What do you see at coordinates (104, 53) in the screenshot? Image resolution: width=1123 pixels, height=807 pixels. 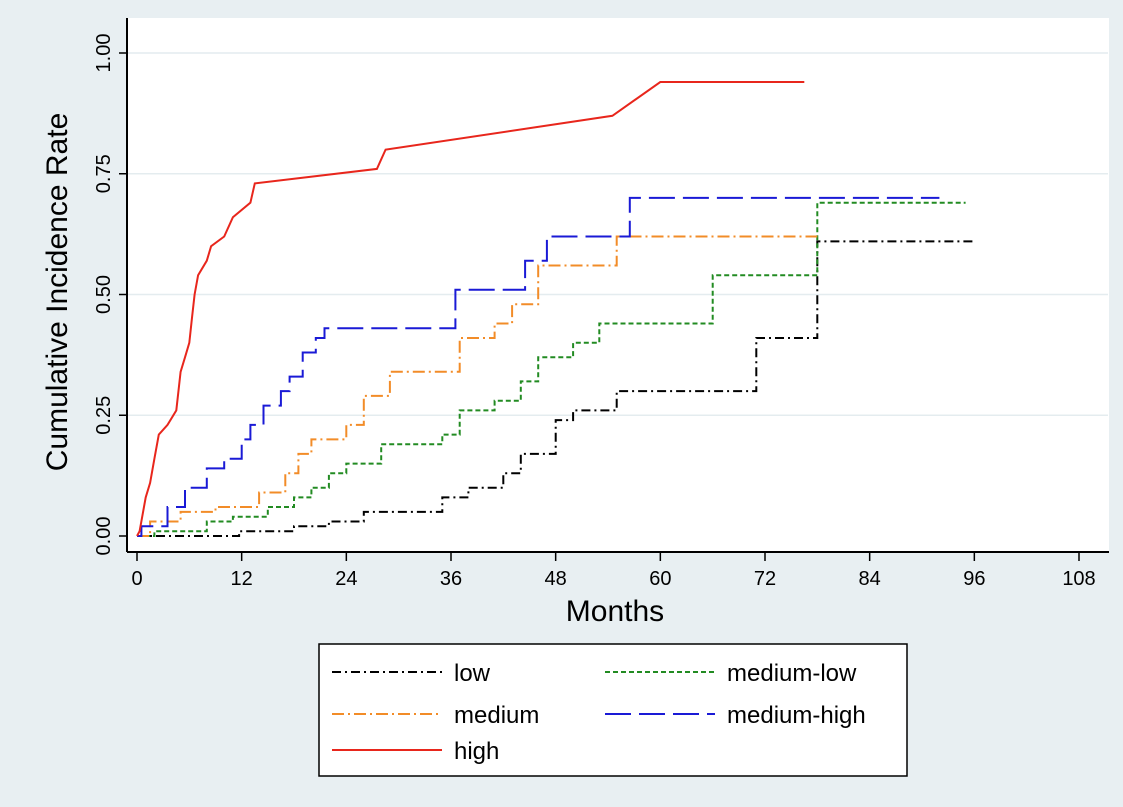 I see `y-tick-label: 1.00` at bounding box center [104, 53].